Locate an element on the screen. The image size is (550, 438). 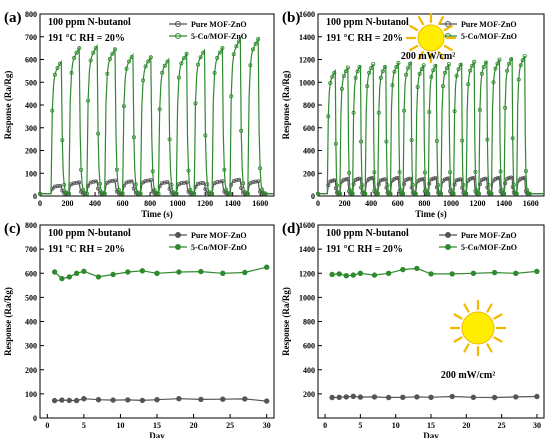
y-tick-label: 700 is located at coordinates (31, 249).